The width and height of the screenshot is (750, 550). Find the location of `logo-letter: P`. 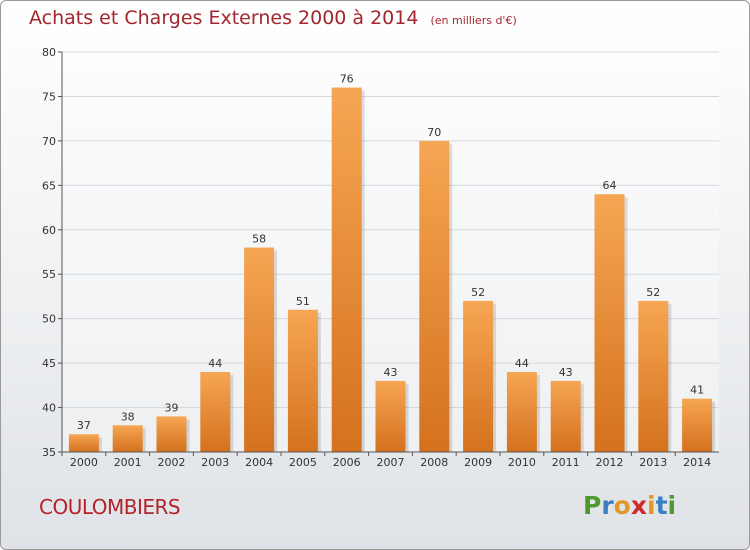

logo-letter: P is located at coordinates (592, 505).